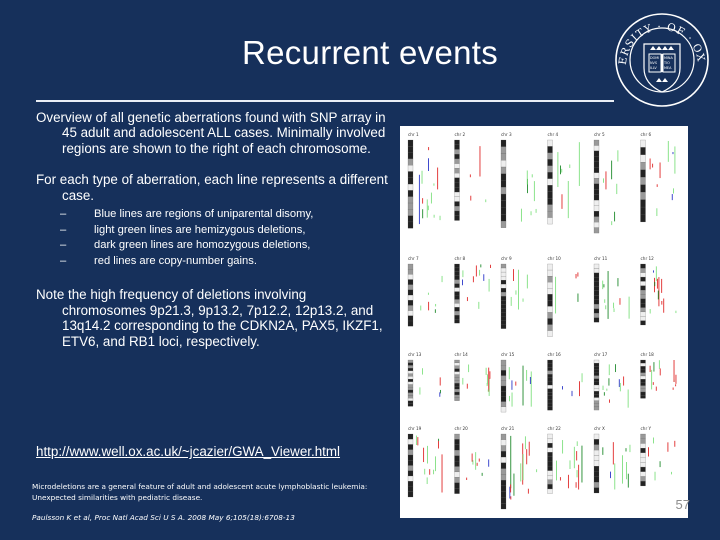  I want to click on page-number: 57, so click(682, 504).